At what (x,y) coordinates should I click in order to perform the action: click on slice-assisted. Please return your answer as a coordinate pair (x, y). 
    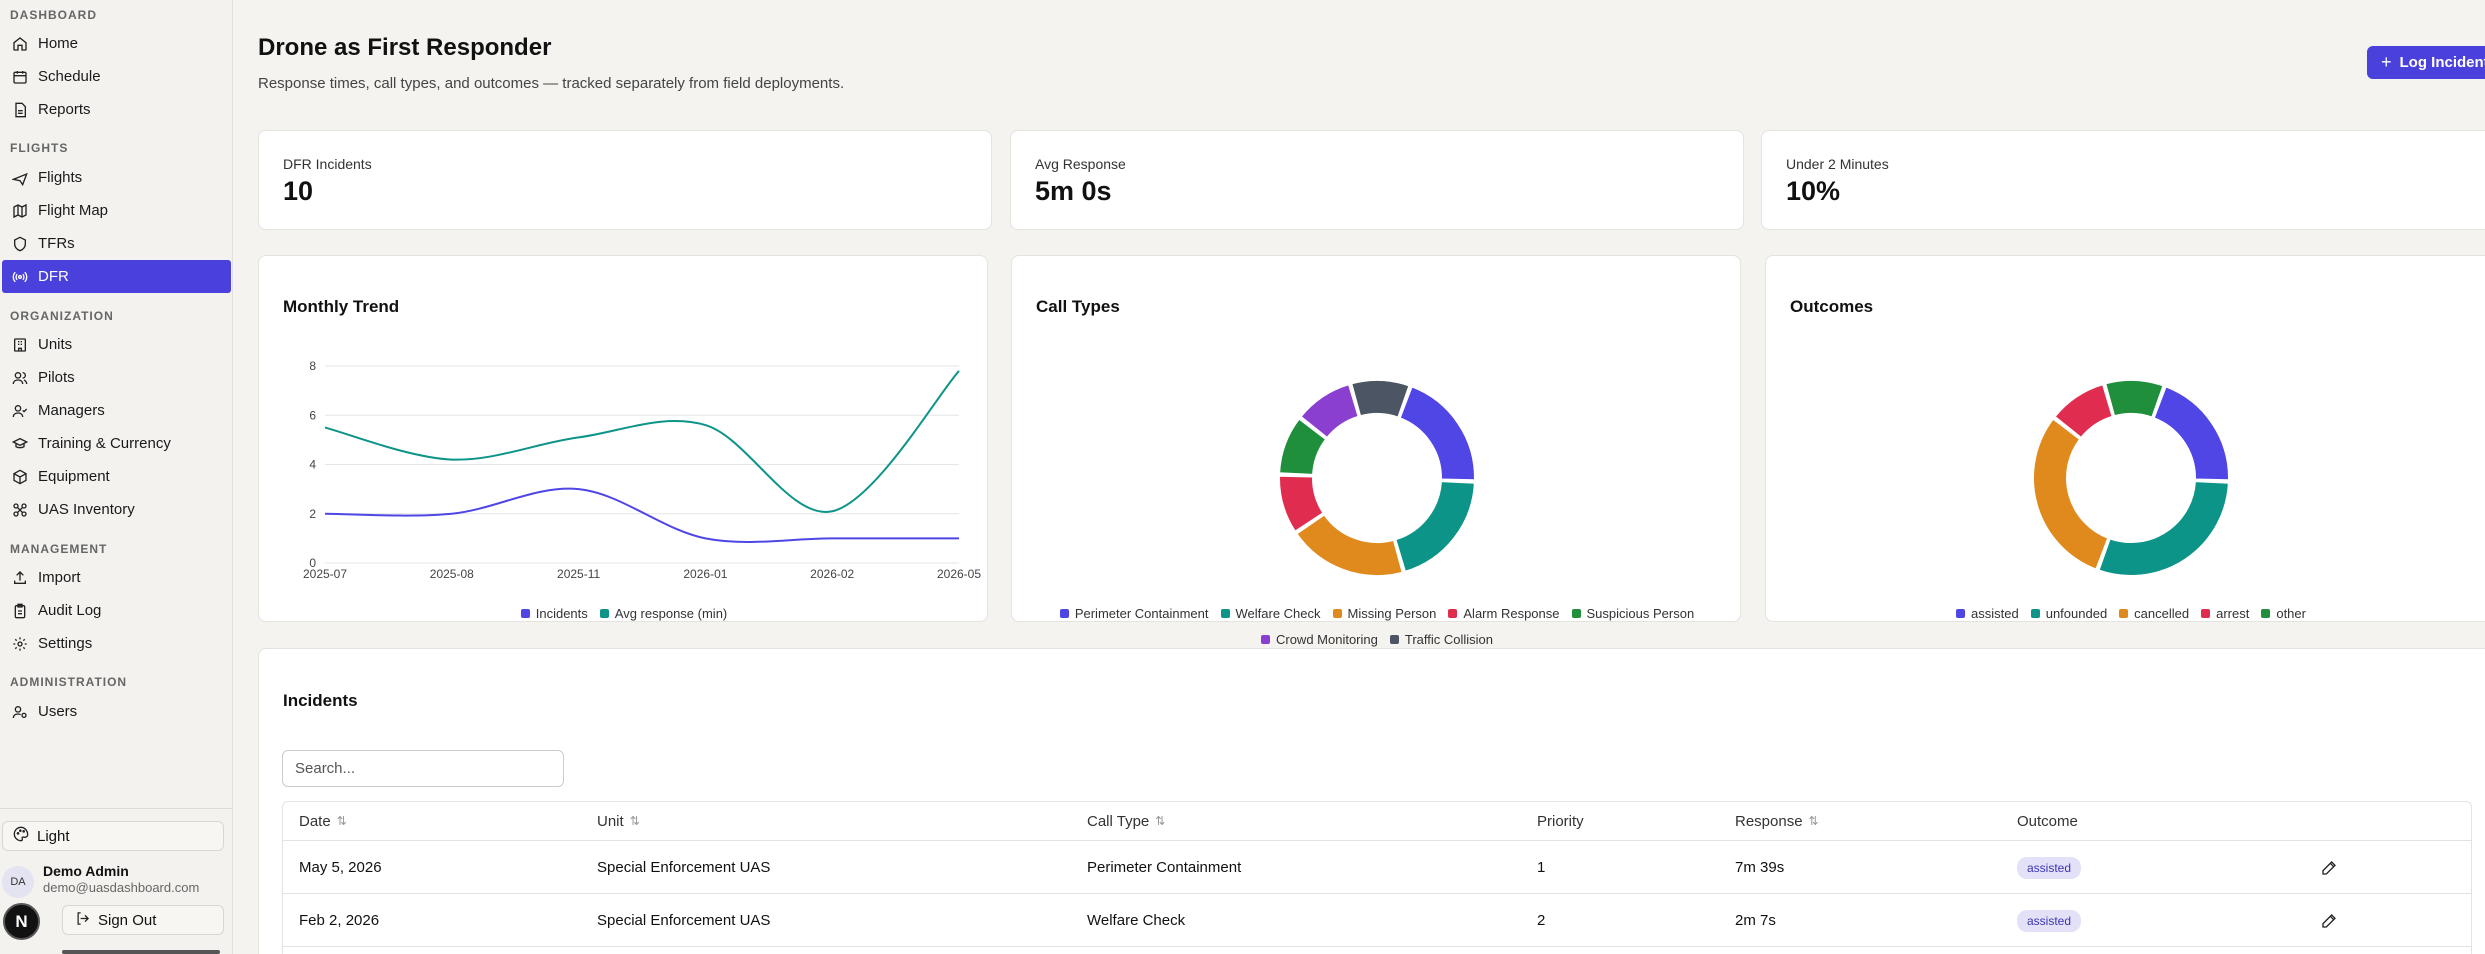
    Looking at the image, I should click on (2191, 433).